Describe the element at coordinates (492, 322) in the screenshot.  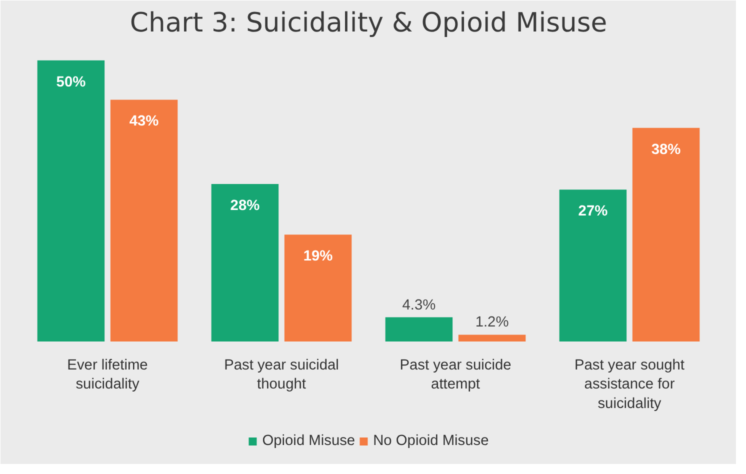
I see `data-label: 1.2%` at that location.